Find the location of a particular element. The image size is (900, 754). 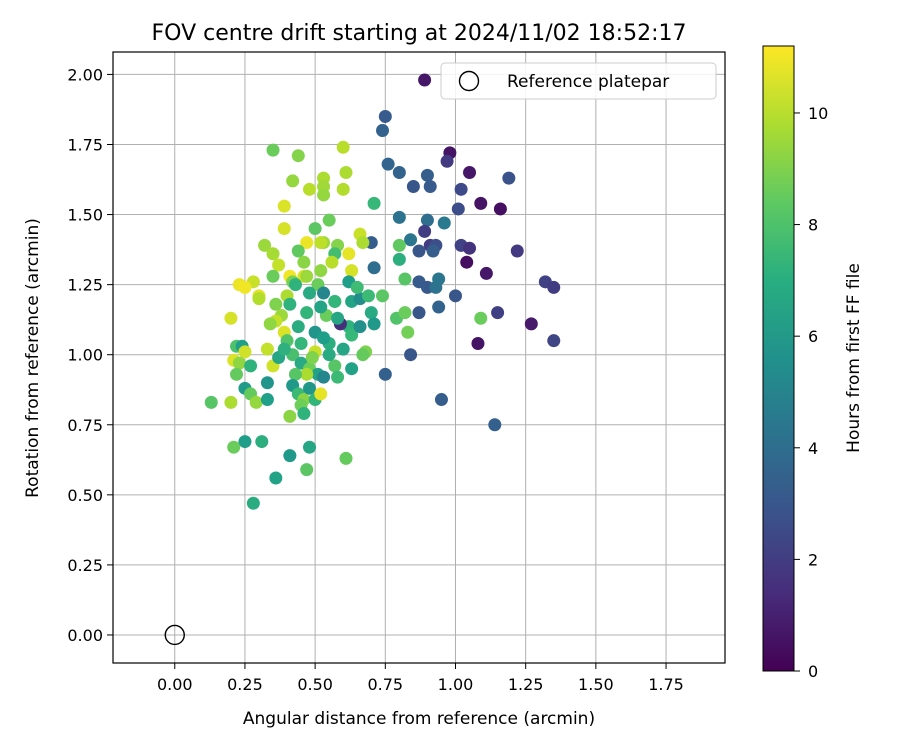

x-tick-label: 0.25 is located at coordinates (245, 684).